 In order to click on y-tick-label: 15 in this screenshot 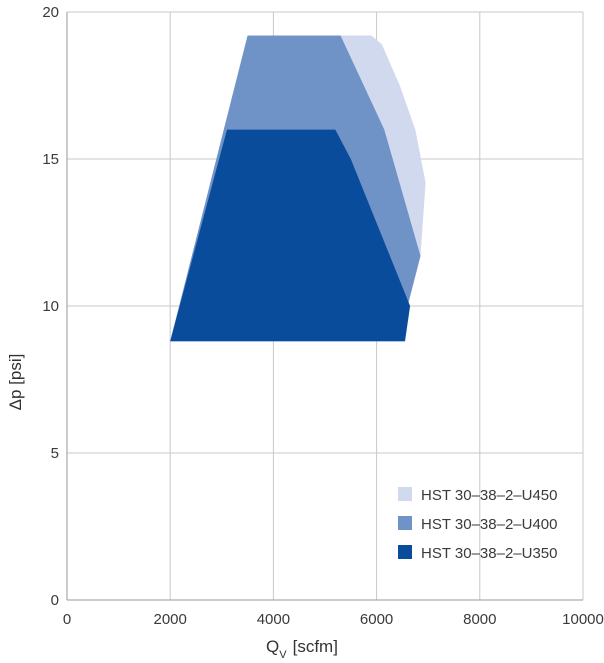, I will do `click(50, 159)`.